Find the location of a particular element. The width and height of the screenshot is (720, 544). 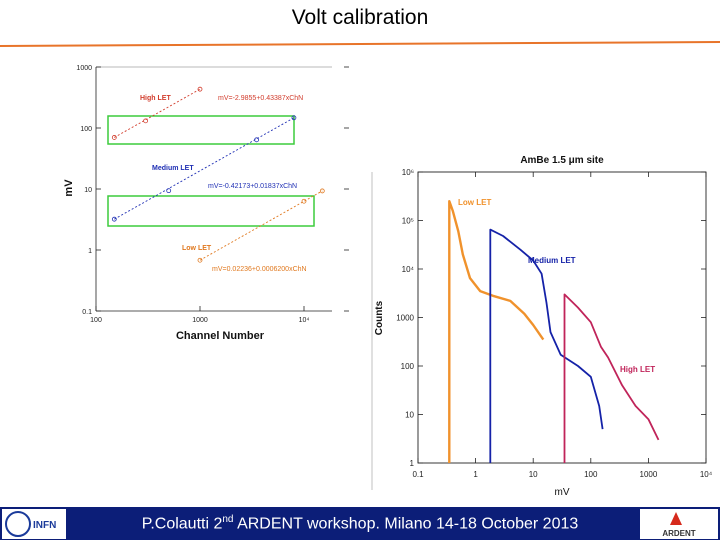

chart2-y-axis-label: Counts is located at coordinates (379, 317).